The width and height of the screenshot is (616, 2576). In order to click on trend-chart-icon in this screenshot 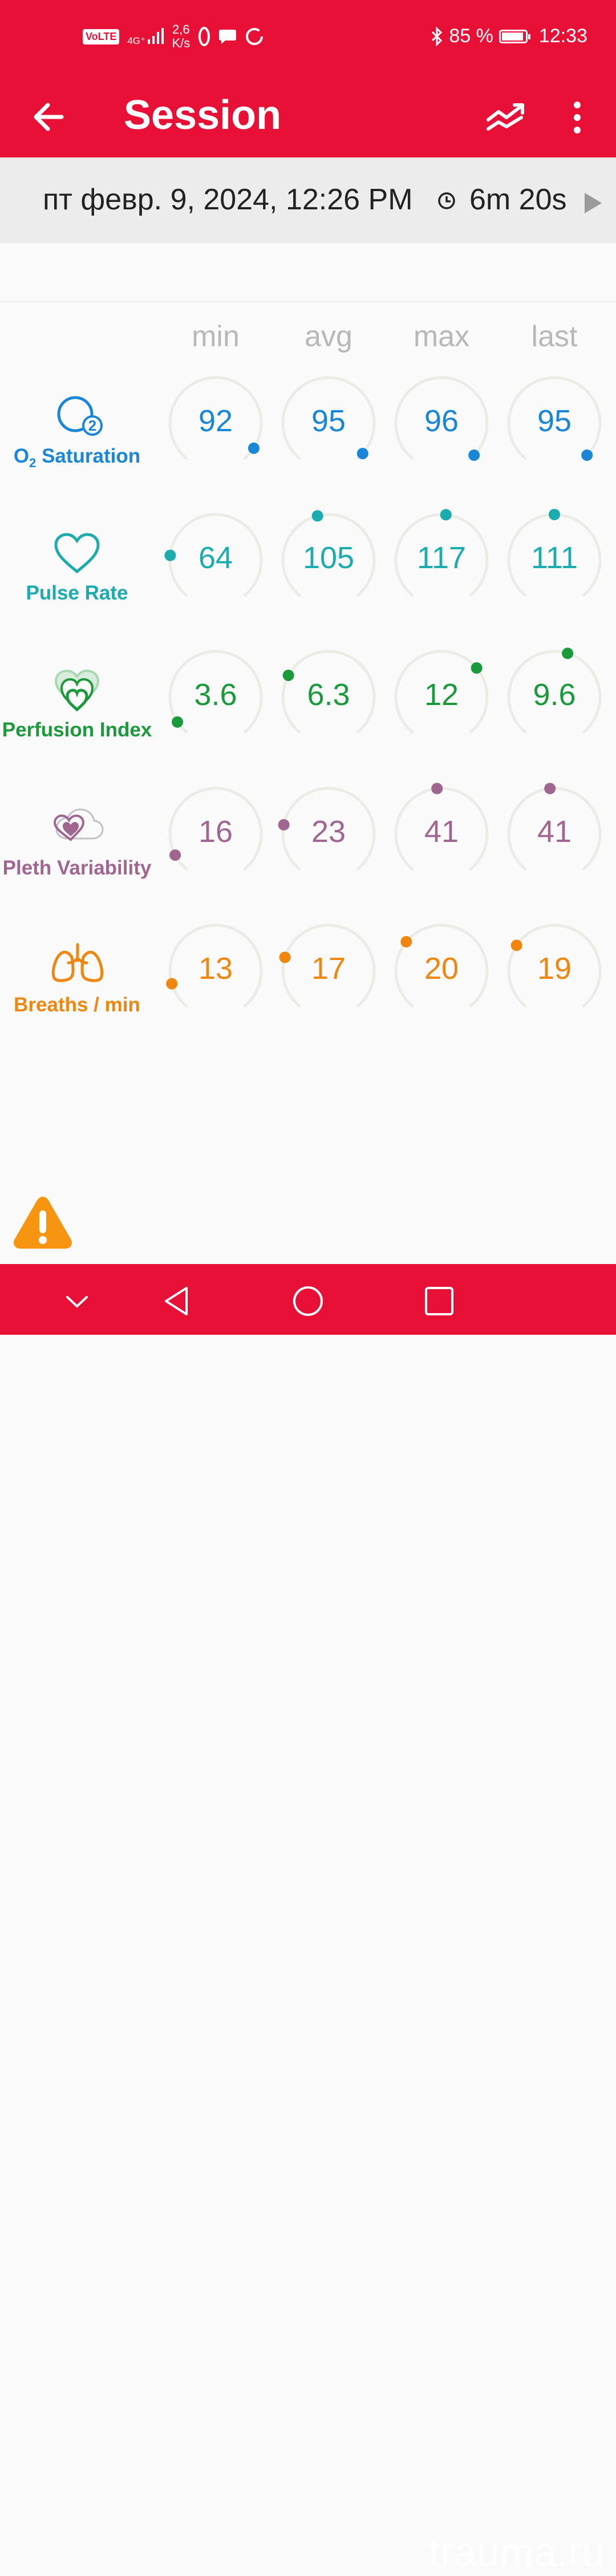, I will do `click(508, 117)`.